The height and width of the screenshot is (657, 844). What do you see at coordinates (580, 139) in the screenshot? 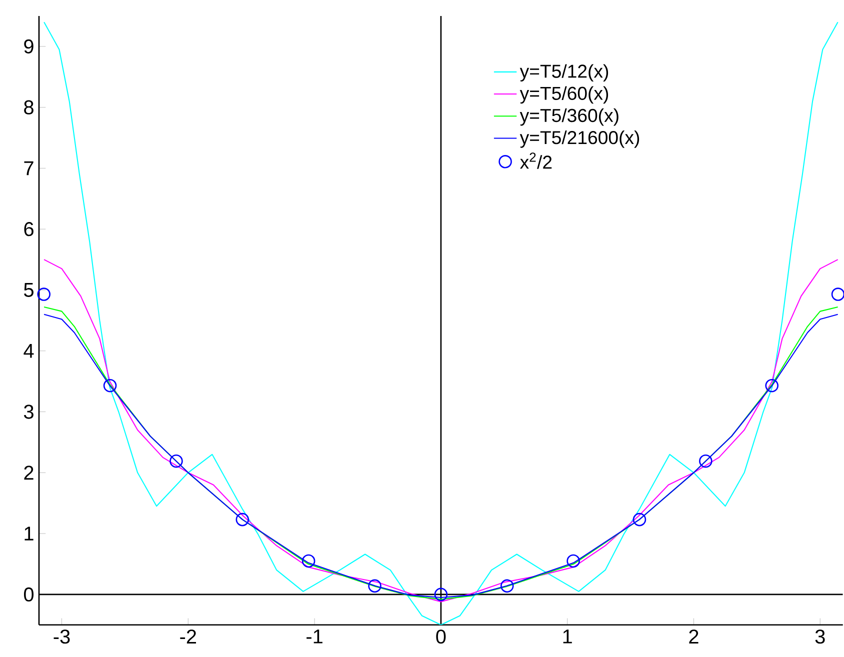
I see `legend-label: y=T5/21600(x)` at bounding box center [580, 139].